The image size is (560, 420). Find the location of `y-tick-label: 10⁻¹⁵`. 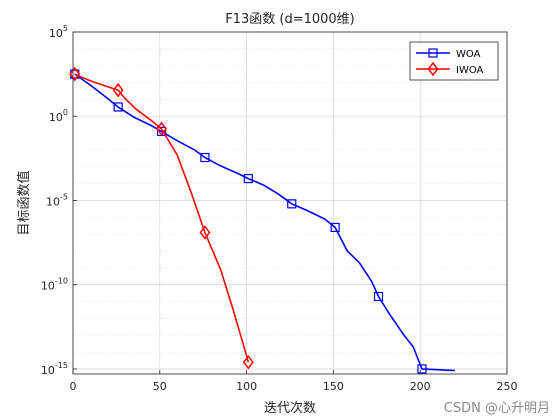

y-tick-label: 10⁻¹⁵ is located at coordinates (54, 369).